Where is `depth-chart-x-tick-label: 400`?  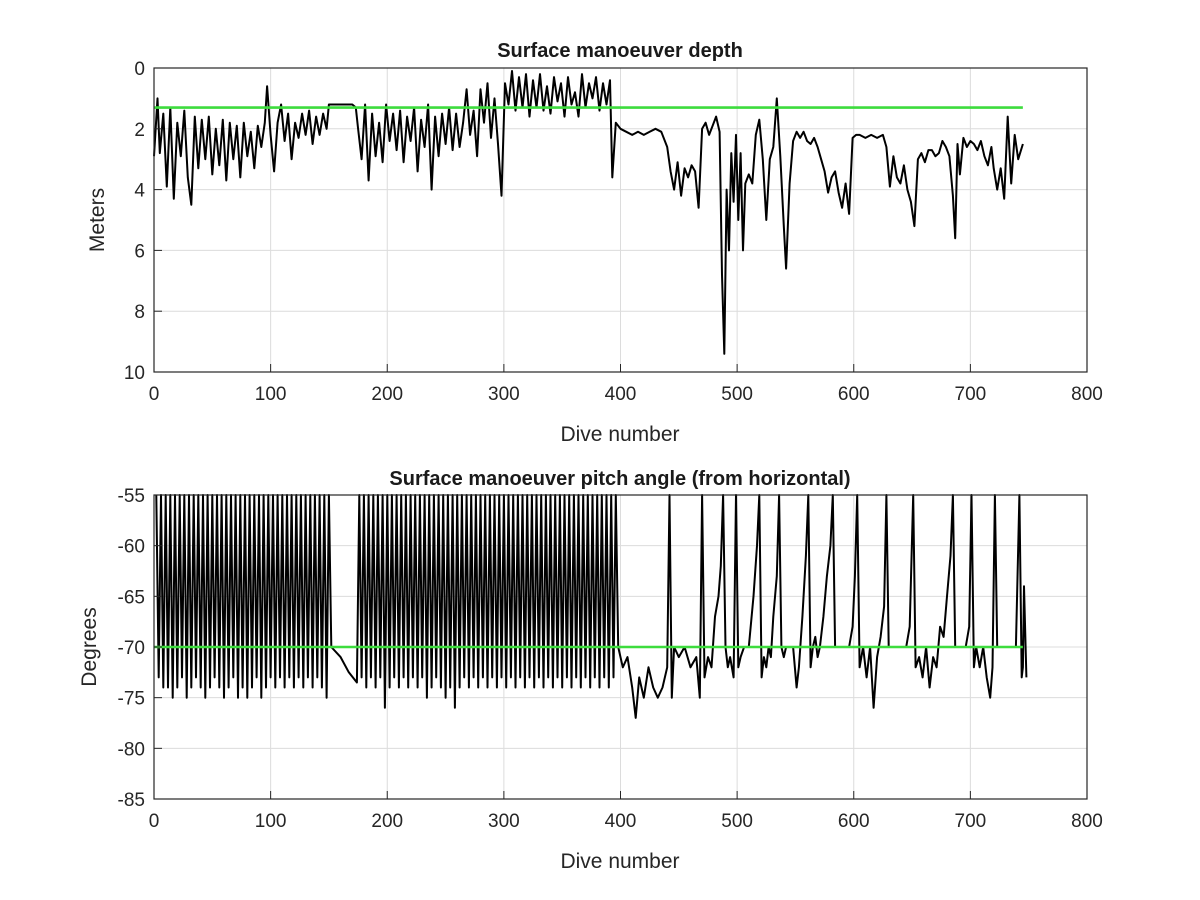 depth-chart-x-tick-label: 400 is located at coordinates (621, 394).